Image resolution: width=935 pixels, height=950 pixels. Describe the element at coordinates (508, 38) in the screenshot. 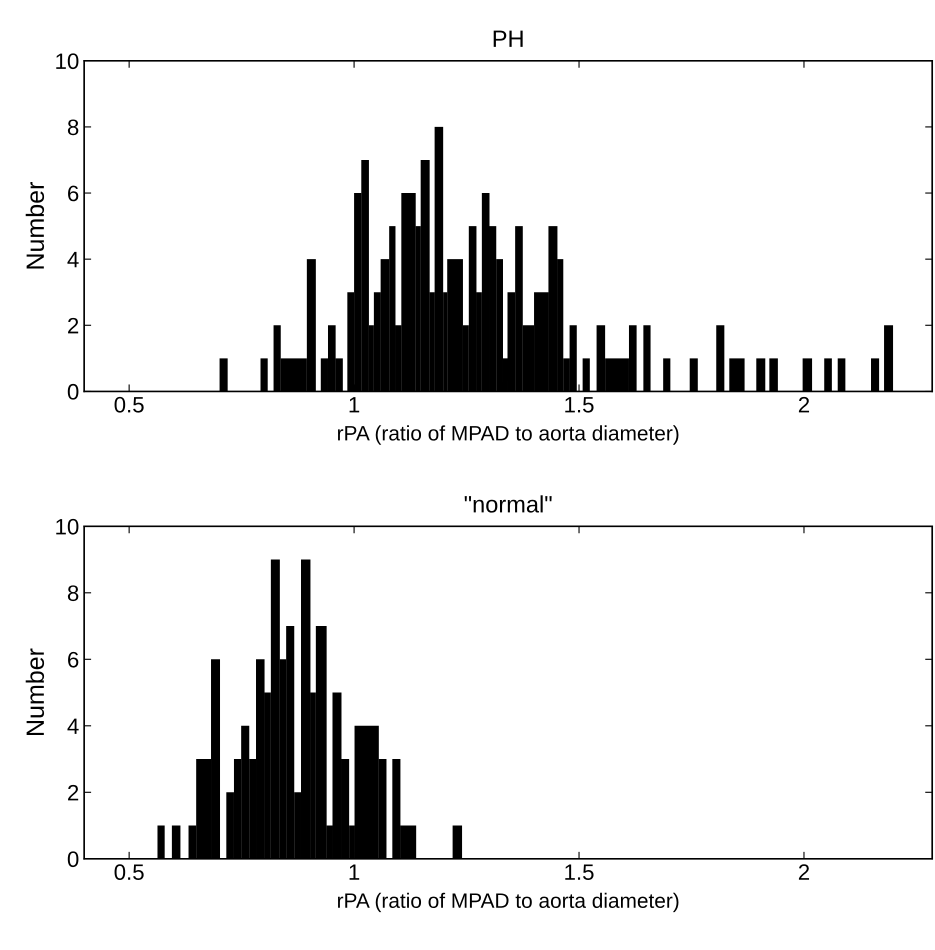

I see `chart-title: PH` at that location.